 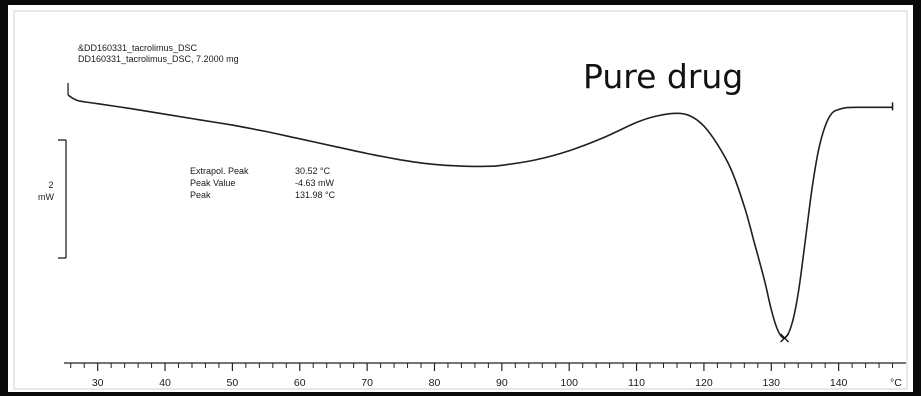 What do you see at coordinates (165, 383) in the screenshot?
I see `x-tick-label: 40` at bounding box center [165, 383].